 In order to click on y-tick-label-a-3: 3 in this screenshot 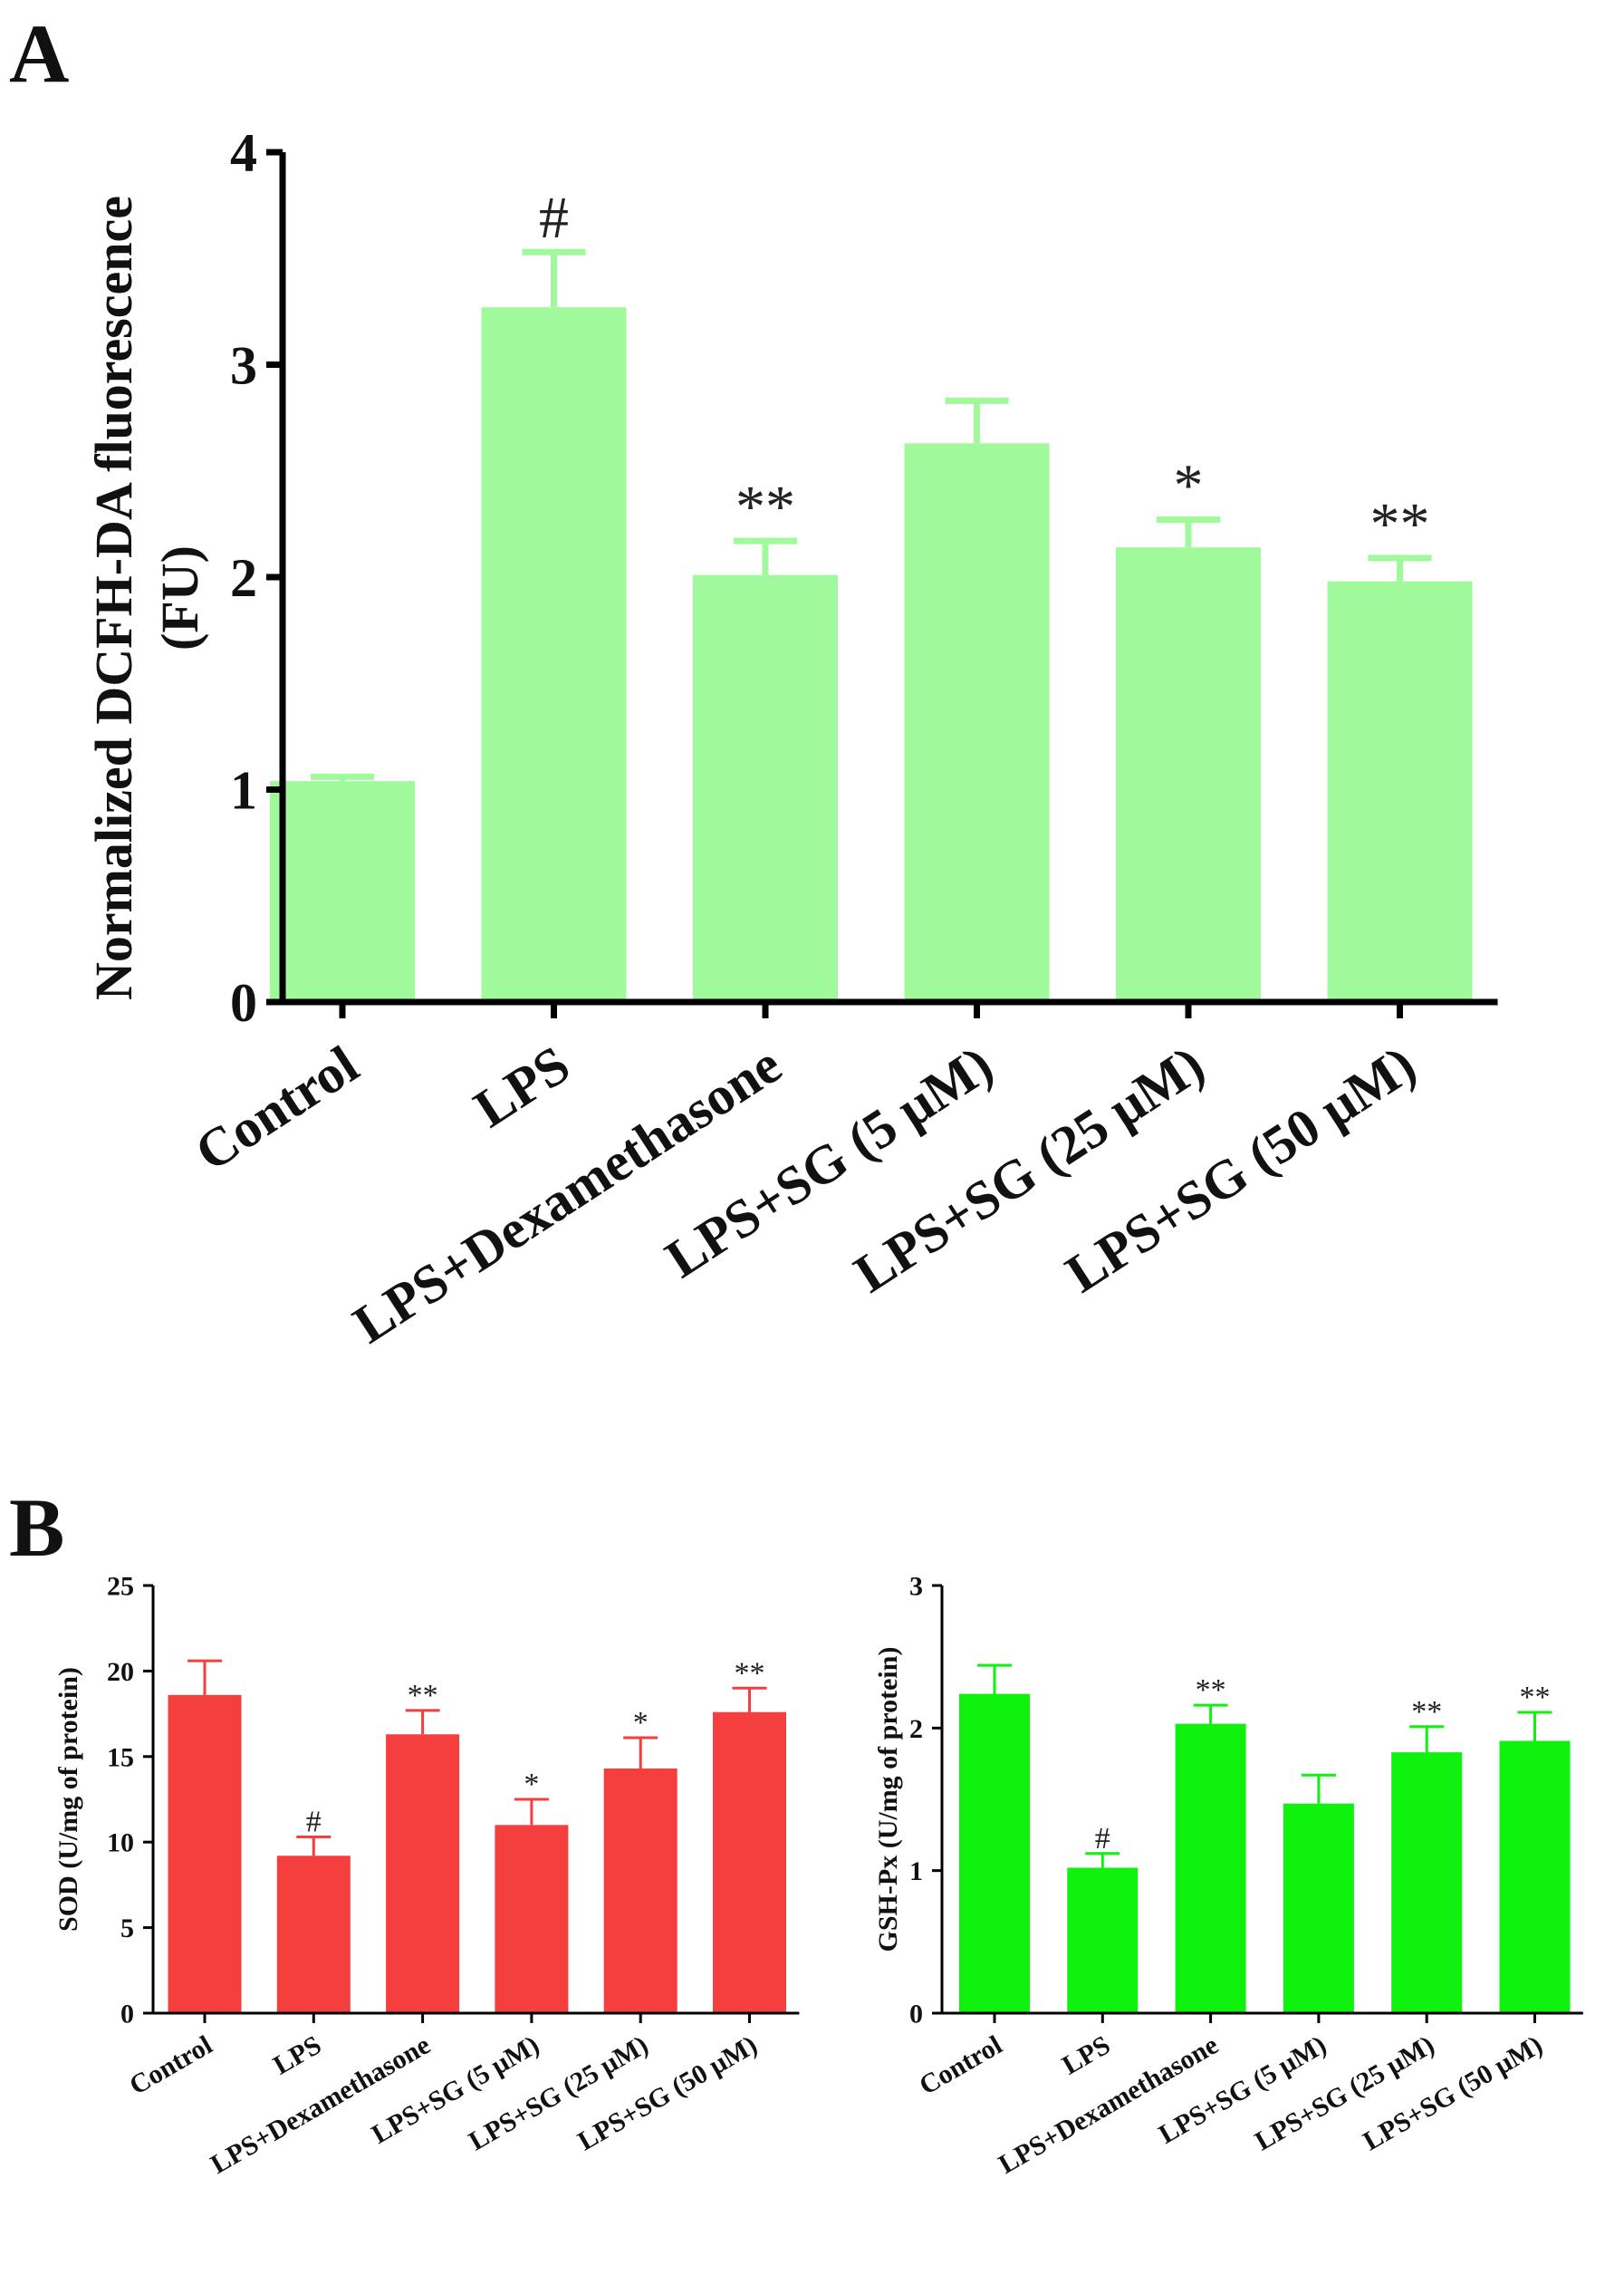, I will do `click(243, 366)`.